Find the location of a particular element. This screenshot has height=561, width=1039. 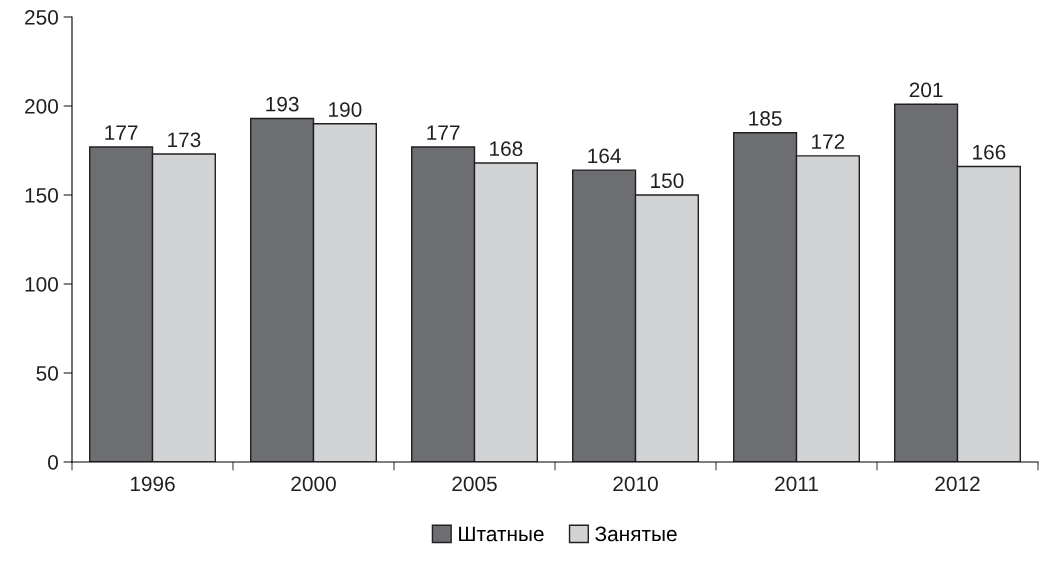

y-tick-label: 100 is located at coordinates (41, 284).